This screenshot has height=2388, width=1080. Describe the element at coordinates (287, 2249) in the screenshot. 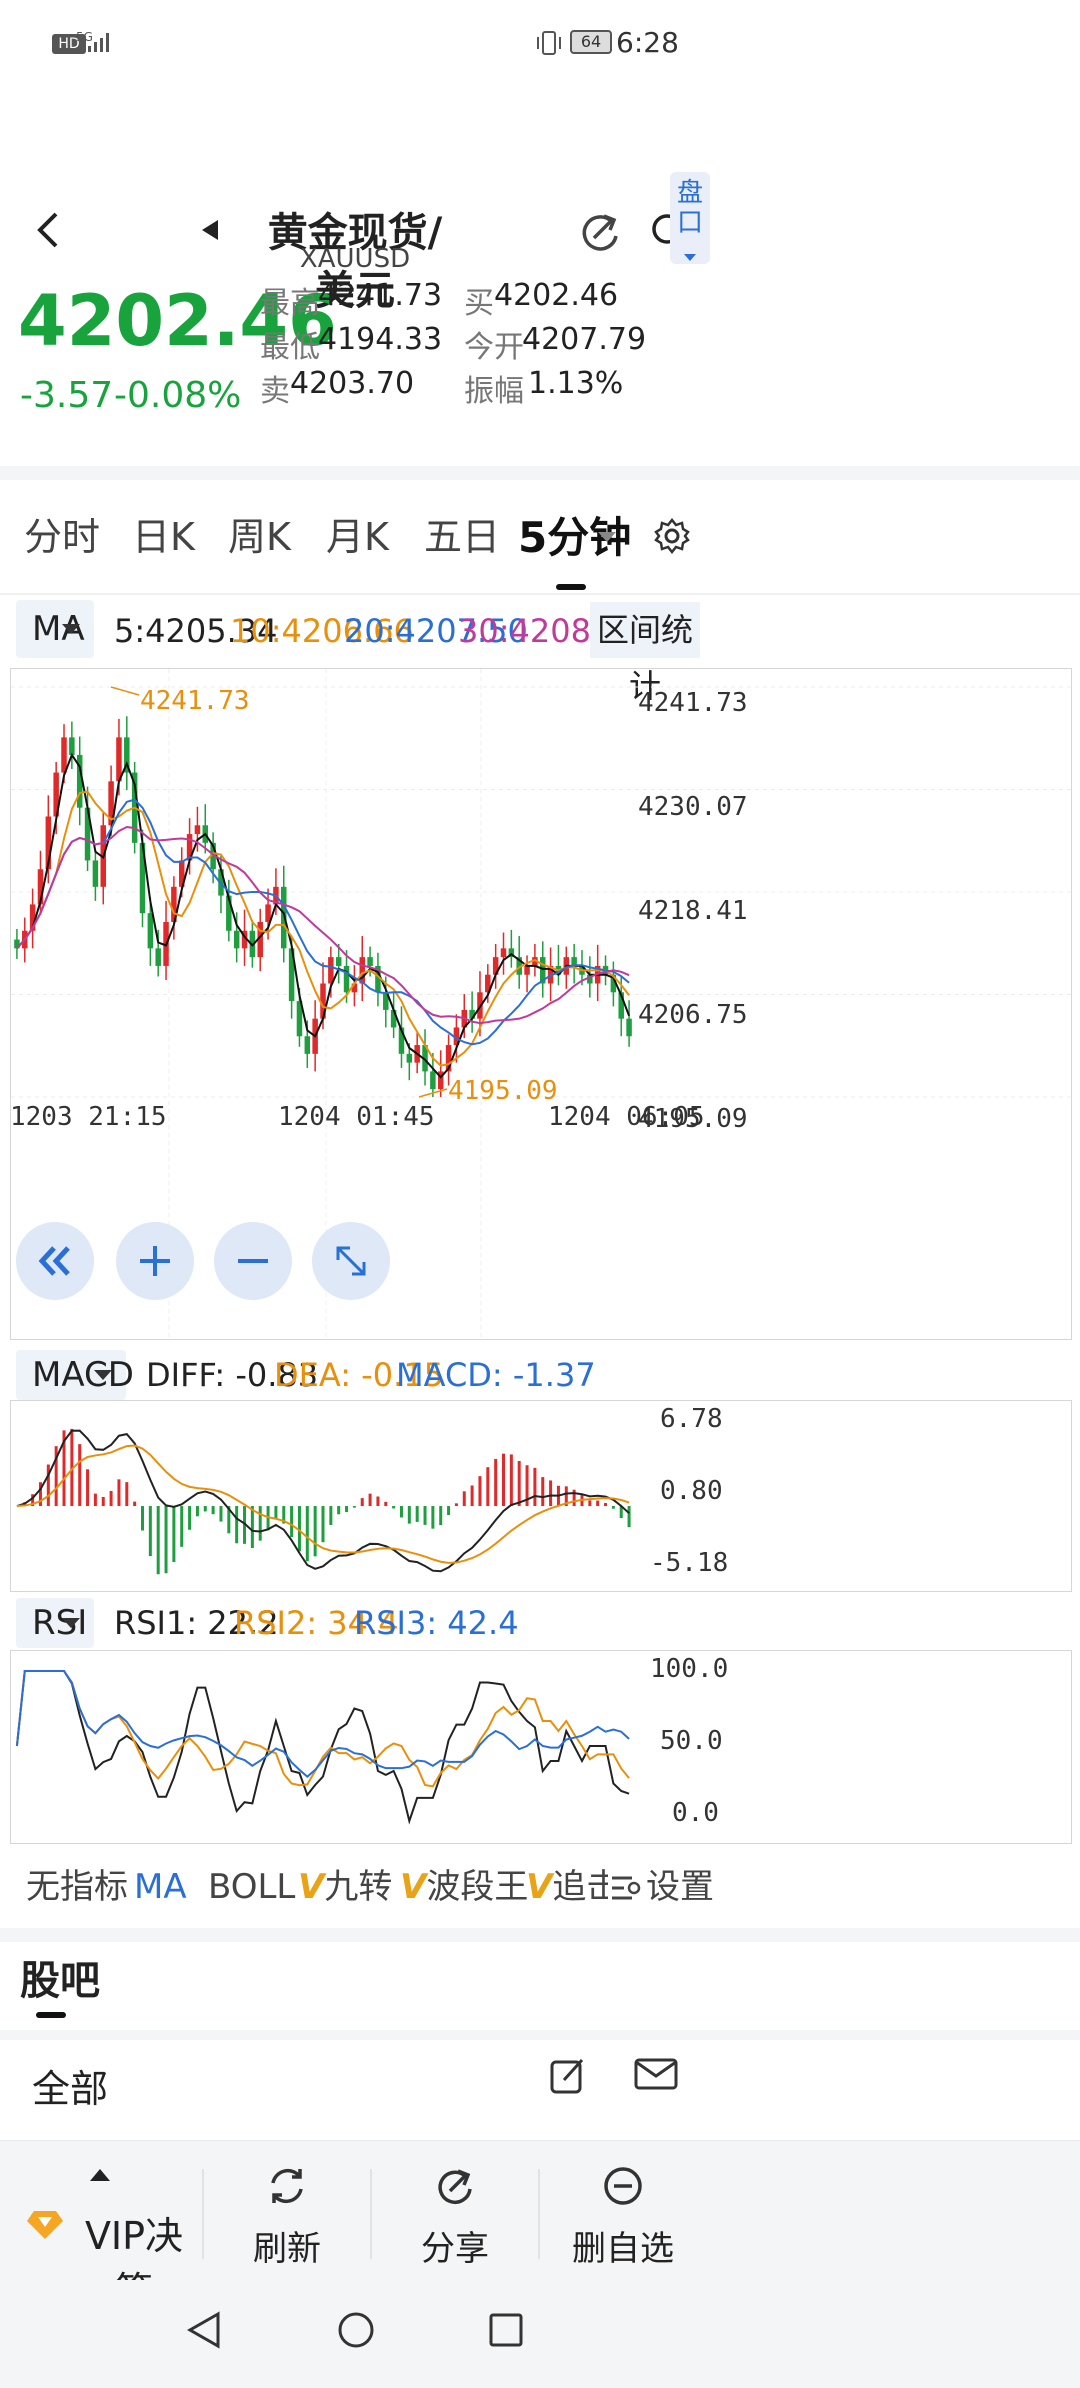

I see `refresh-label: 刷新` at that location.